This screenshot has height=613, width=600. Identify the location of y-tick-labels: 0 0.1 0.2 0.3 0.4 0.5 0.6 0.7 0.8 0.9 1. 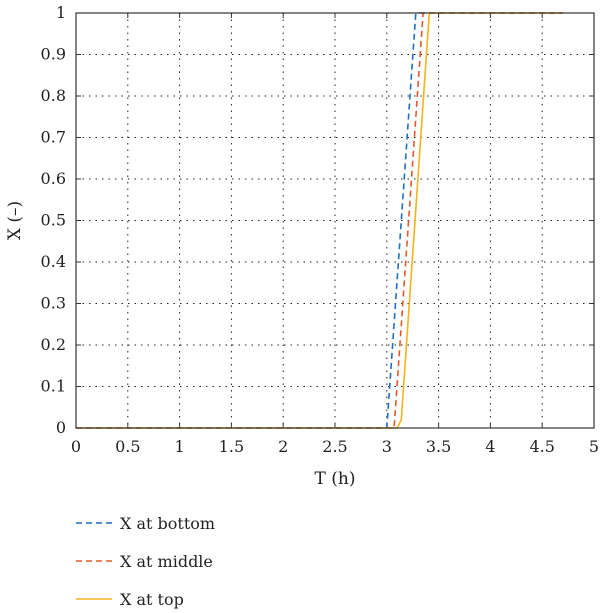
(53, 220).